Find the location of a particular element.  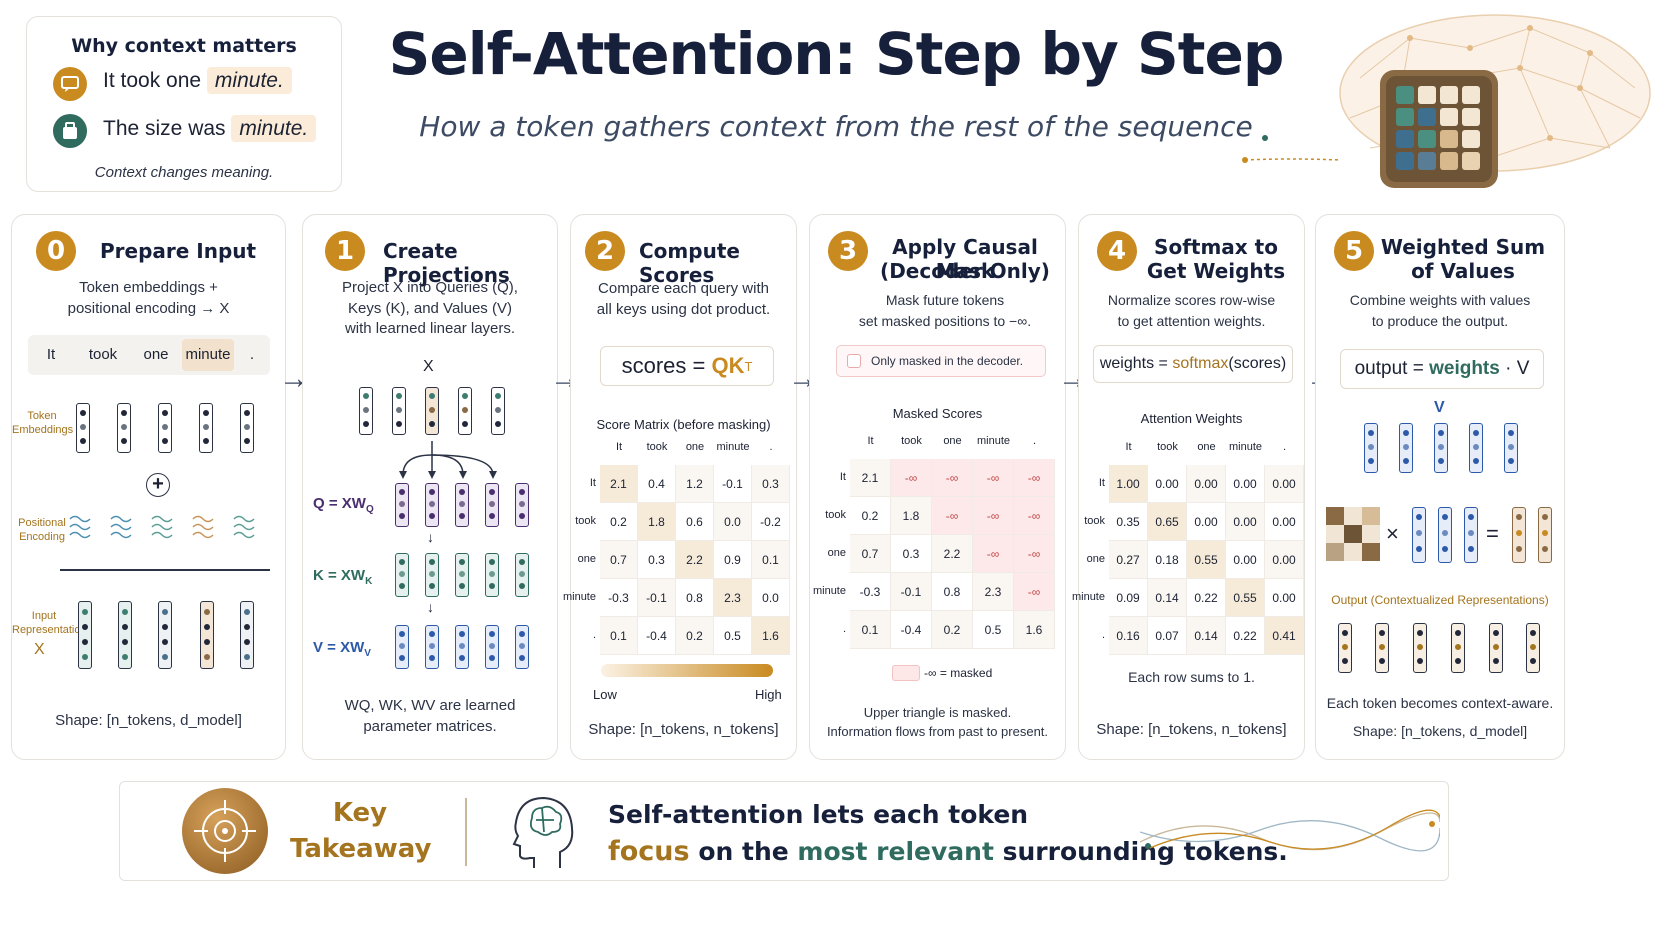

context-line1: It took one minute. is located at coordinates (197, 80).